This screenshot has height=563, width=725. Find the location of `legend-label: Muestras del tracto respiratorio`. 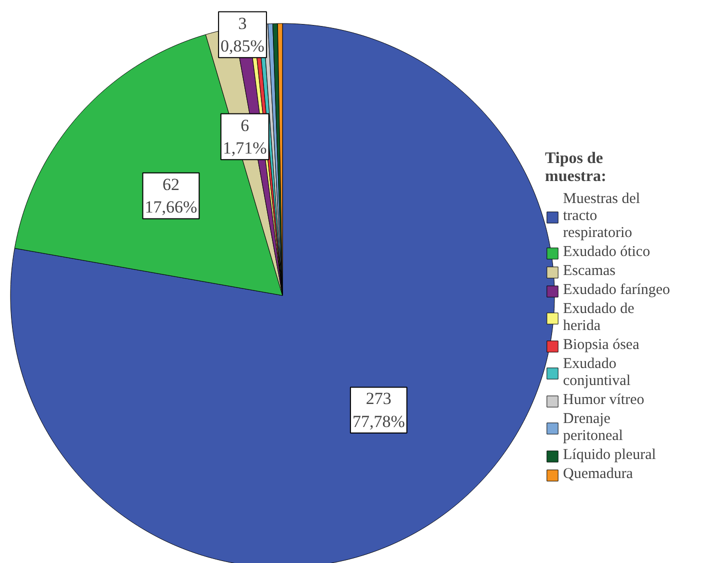

legend-label: Muestras del tracto respiratorio is located at coordinates (601, 216).